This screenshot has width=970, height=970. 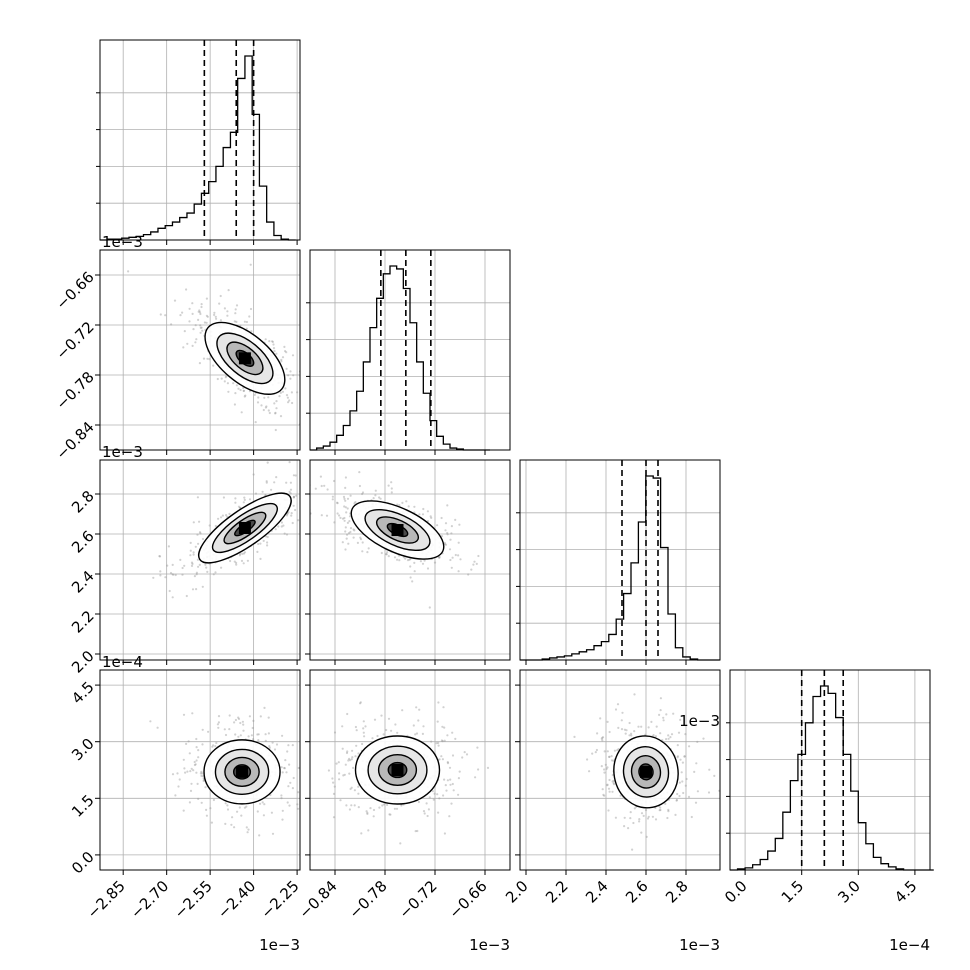 I want to click on panel-1-0: −0.84 −0.78 −0.72 −0.66 1e−3, so click(x=183, y=348).